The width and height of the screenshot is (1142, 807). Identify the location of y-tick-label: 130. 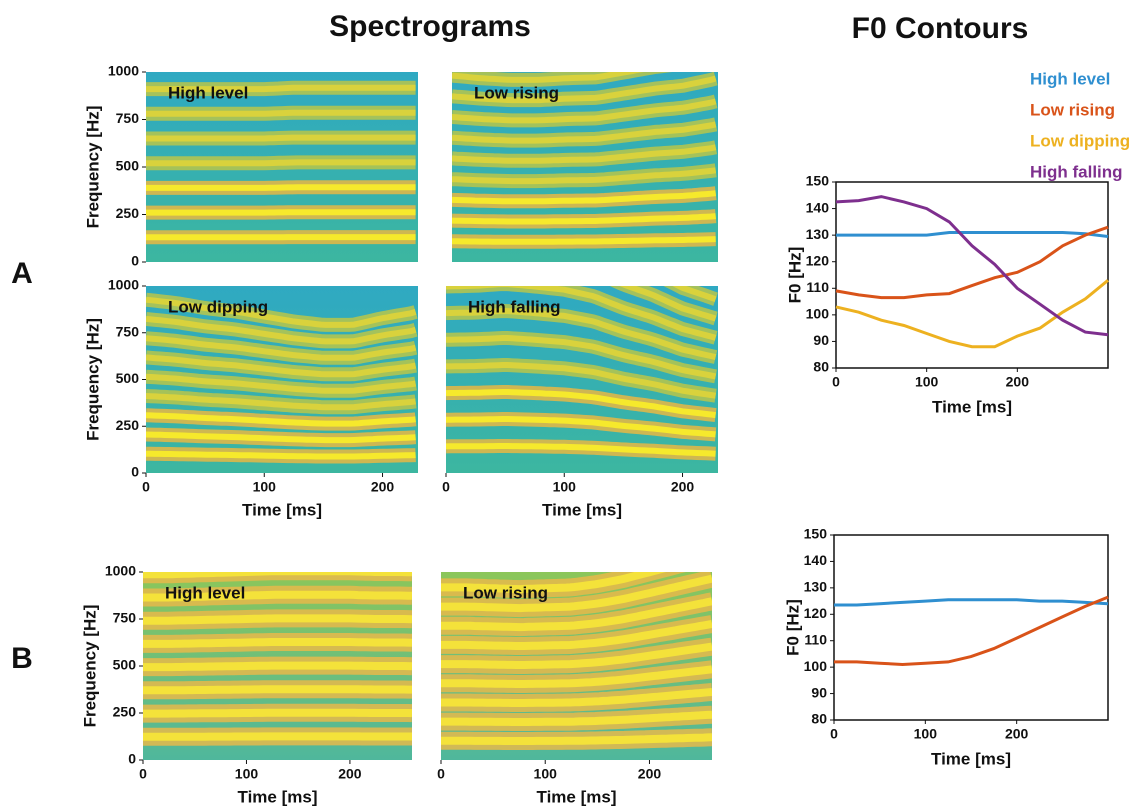
(818, 234).